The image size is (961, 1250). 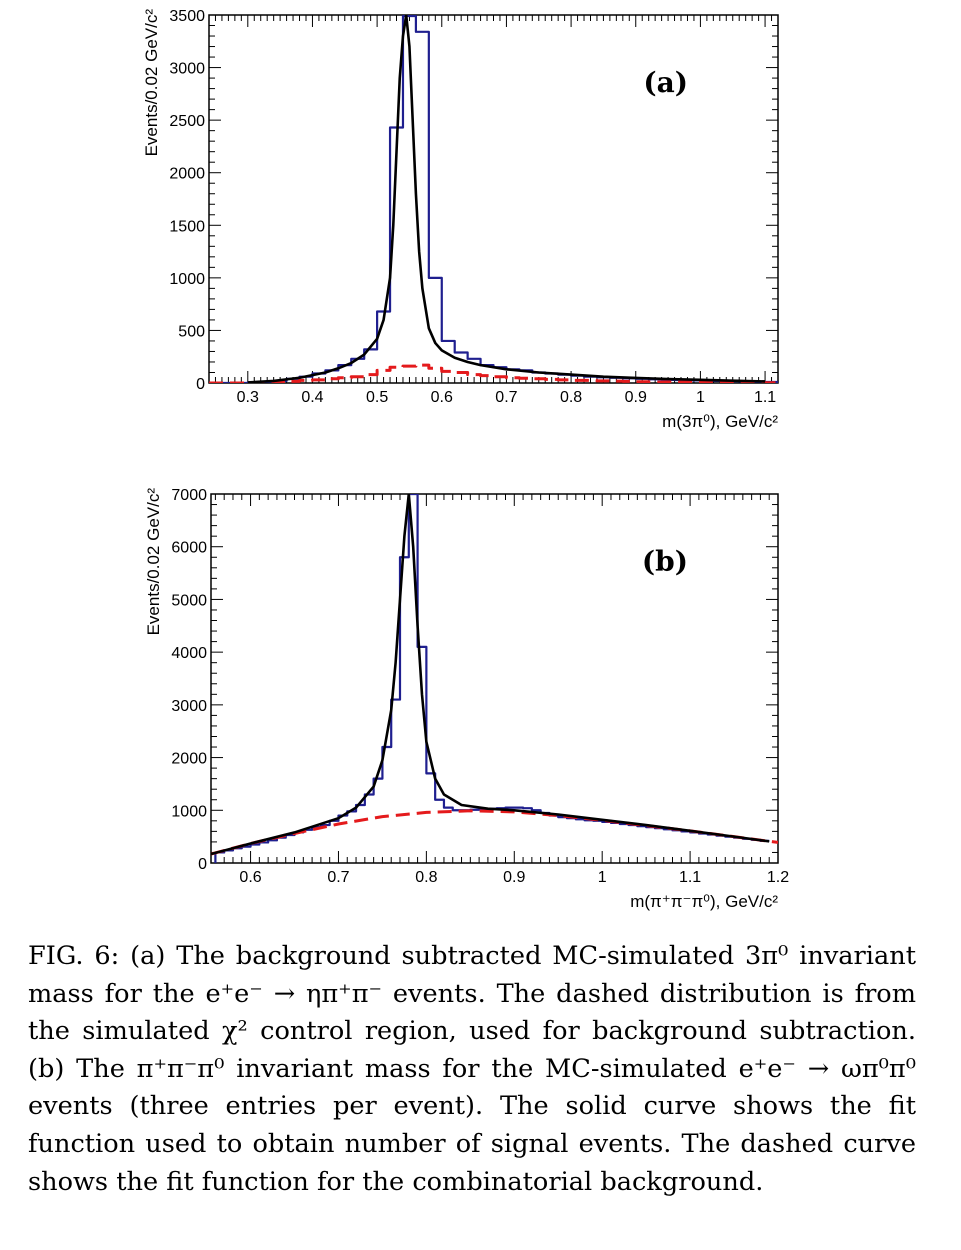 What do you see at coordinates (187, 16) in the screenshot?
I see `y-tick-label: 3500` at bounding box center [187, 16].